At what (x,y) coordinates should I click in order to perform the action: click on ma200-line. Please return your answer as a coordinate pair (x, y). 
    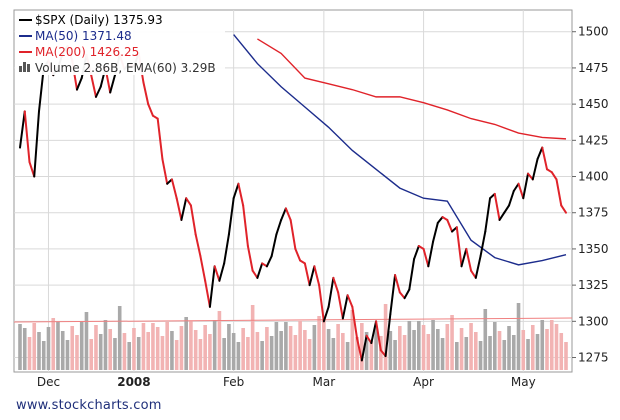
    Looking at the image, I should click on (412, 89).